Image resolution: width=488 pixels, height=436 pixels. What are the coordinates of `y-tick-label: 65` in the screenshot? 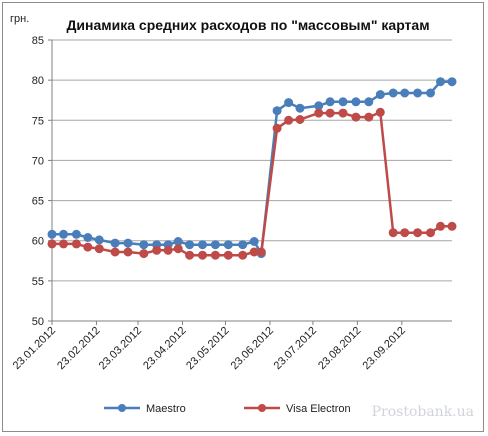 It's located at (38, 202).